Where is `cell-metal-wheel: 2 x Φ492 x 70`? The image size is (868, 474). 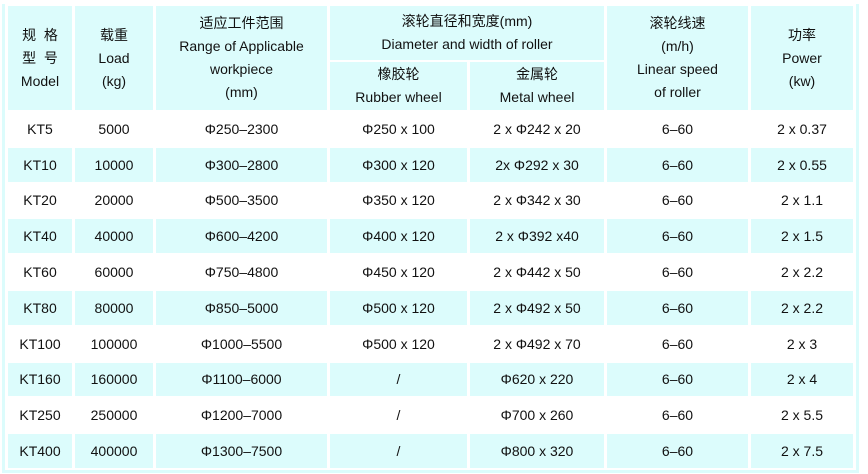
cell-metal-wheel: 2 x Φ492 x 70 is located at coordinates (537, 343).